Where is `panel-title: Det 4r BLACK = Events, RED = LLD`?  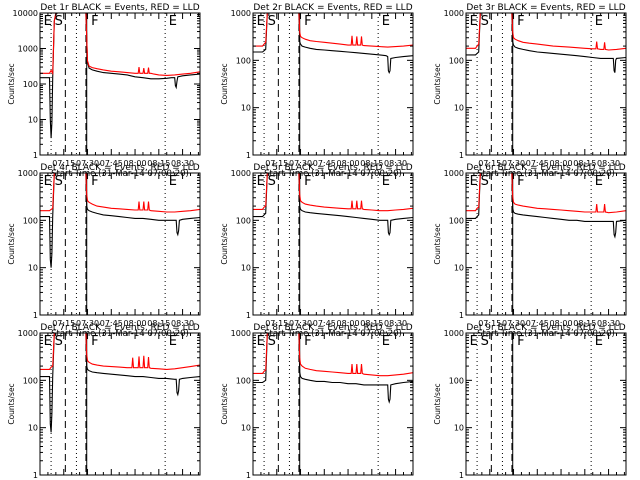 panel-title: Det 4r BLACK = Events, RED = LLD is located at coordinates (119, 168).